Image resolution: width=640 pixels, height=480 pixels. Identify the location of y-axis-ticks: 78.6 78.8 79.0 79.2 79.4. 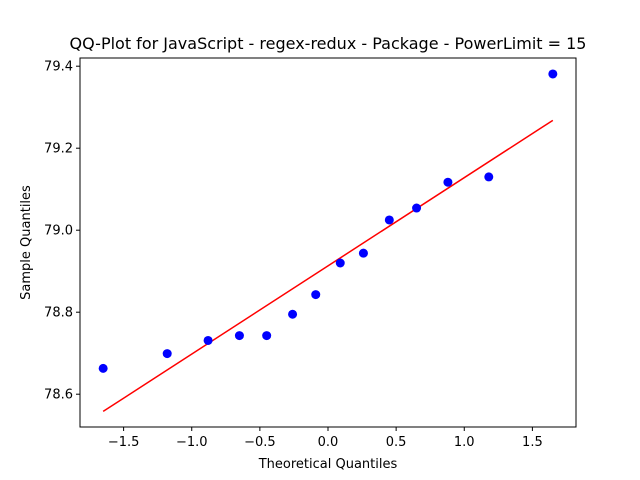
(62, 231).